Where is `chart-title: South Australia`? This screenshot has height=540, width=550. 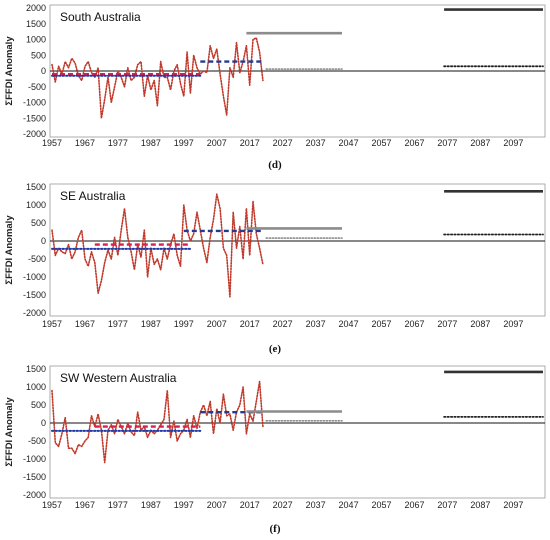
chart-title: South Australia is located at coordinates (100, 17).